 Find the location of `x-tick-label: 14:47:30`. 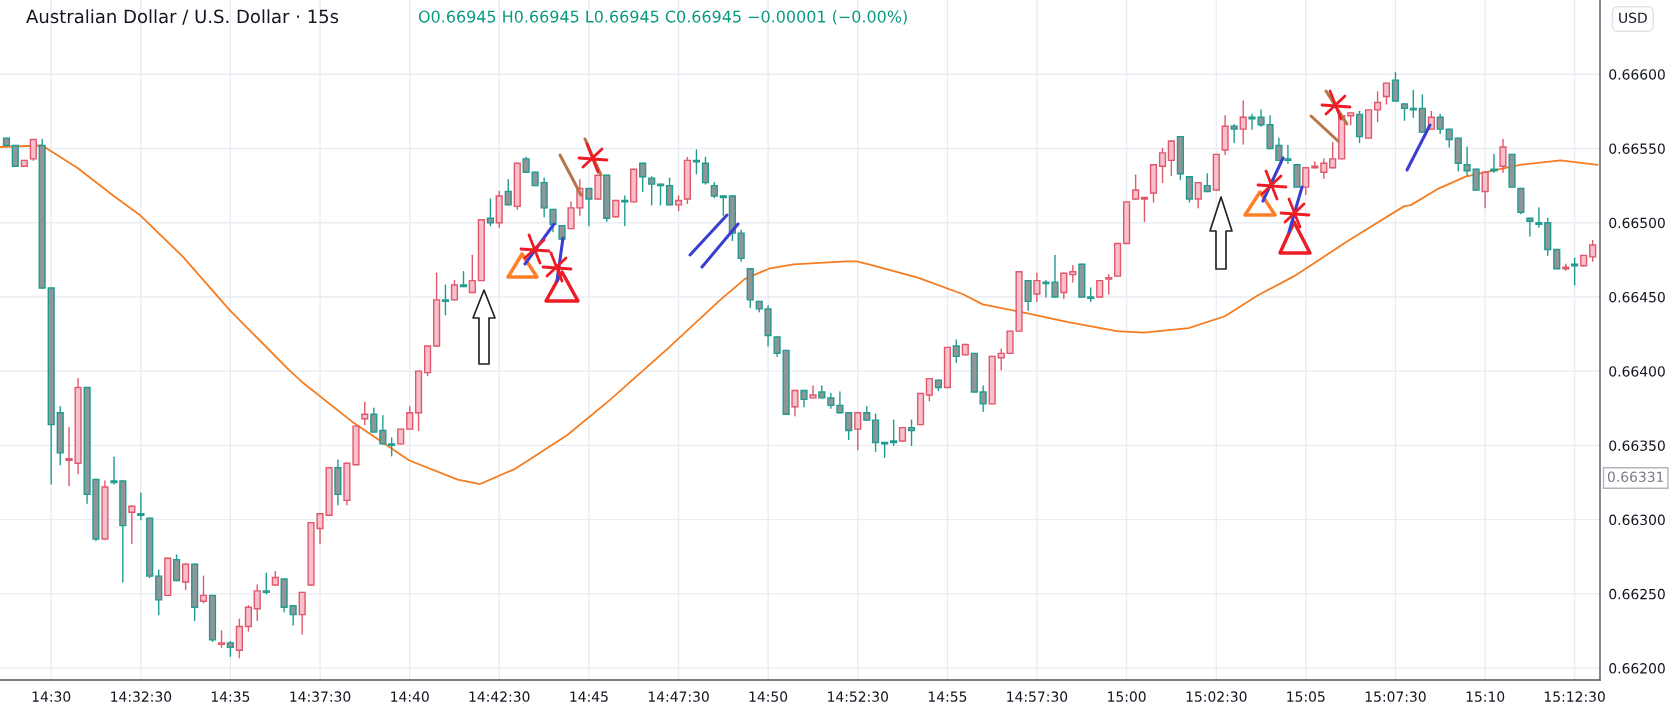

x-tick-label: 14:47:30 is located at coordinates (678, 696).